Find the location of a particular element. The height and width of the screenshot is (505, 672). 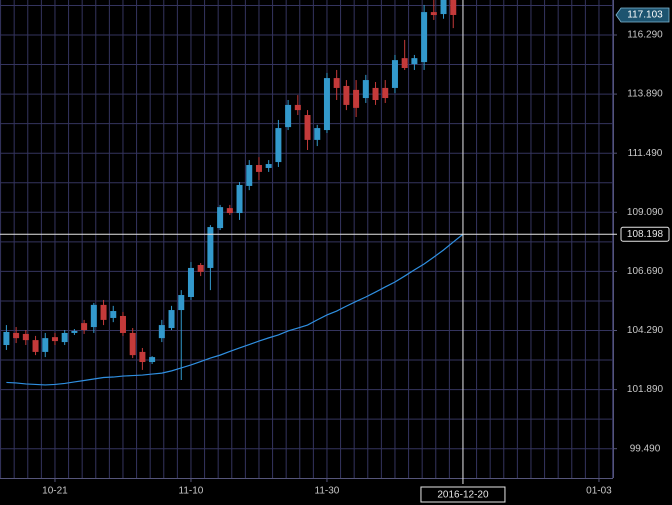

crosshair-x-box is located at coordinates (463, 494).